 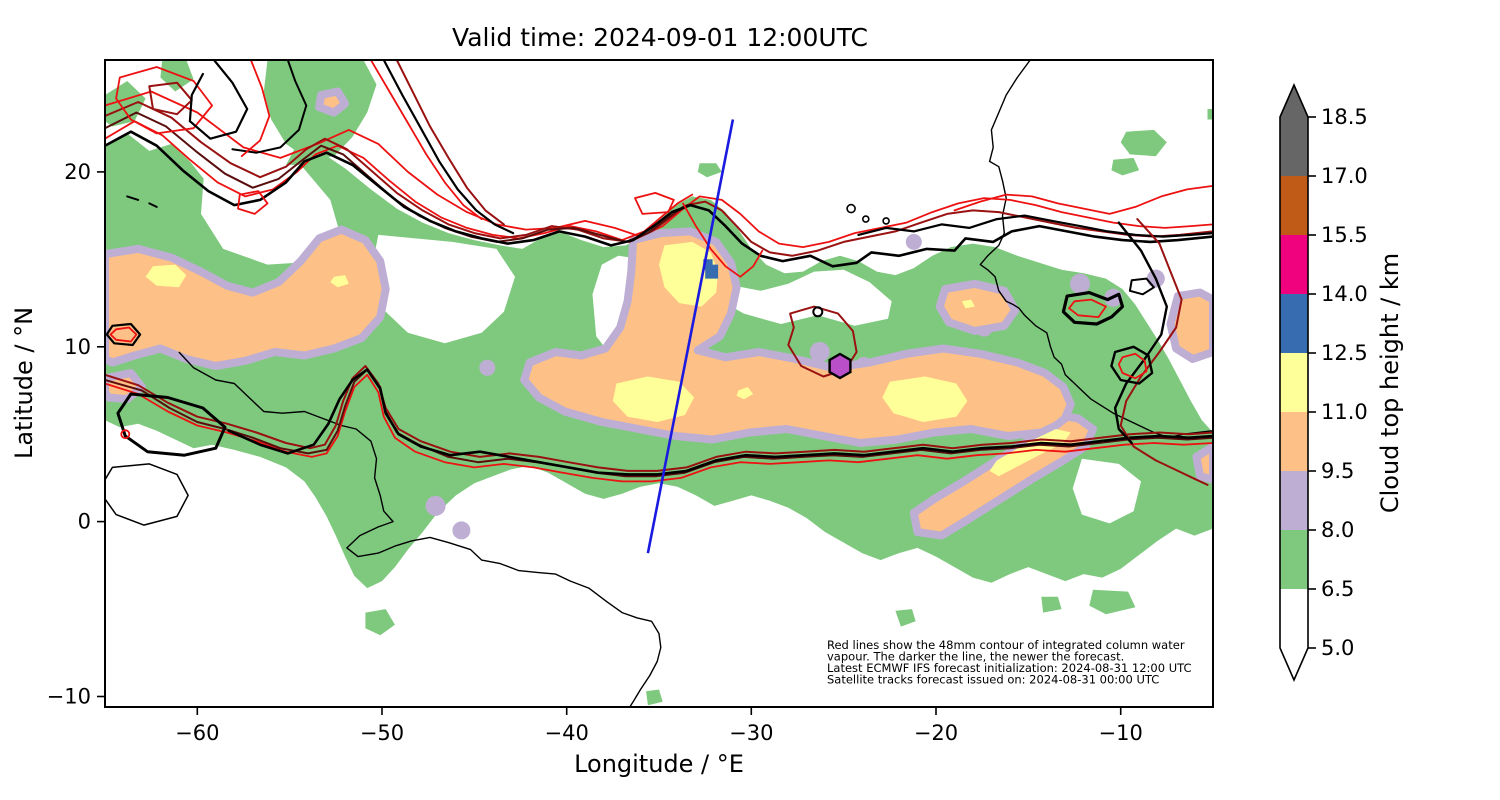 What do you see at coordinates (247, 297) in the screenshot?
I see `orange-west-band` at bounding box center [247, 297].